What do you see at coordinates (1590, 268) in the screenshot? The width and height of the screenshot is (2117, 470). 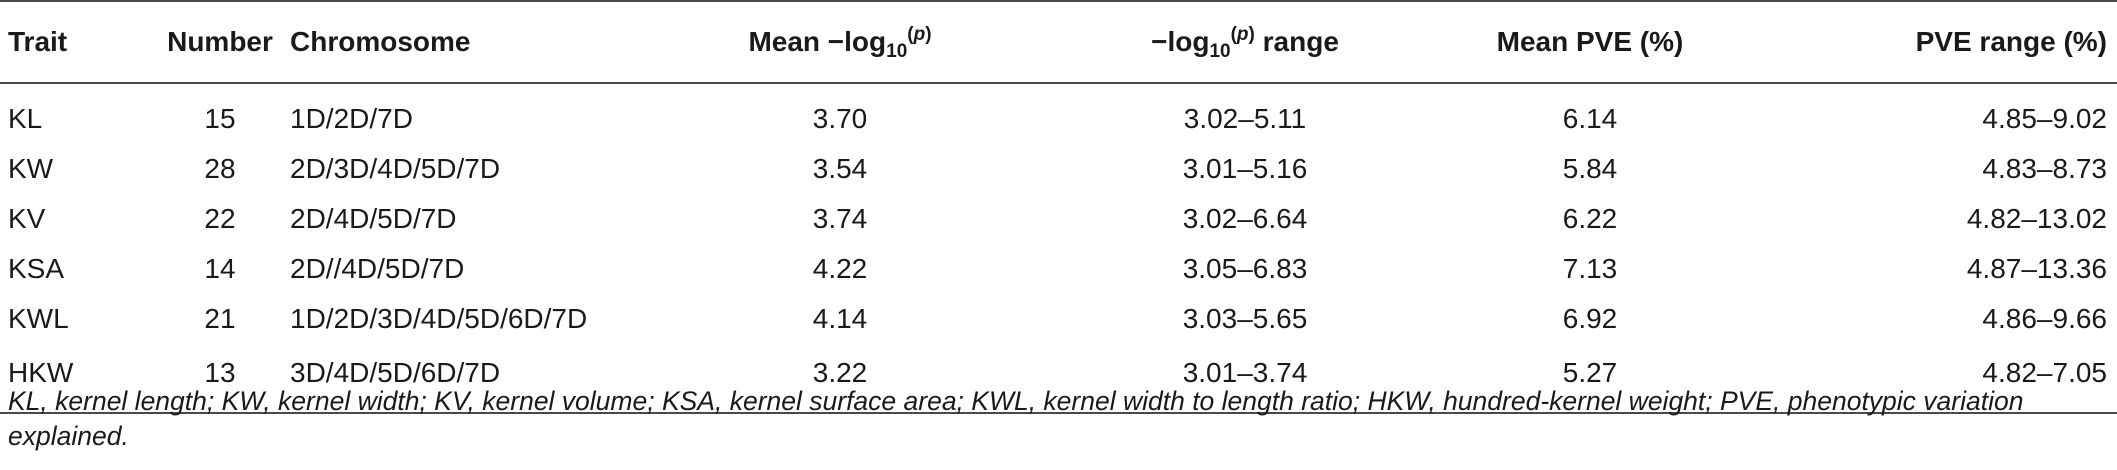 I see `cell-mean-pve: 7.13` at bounding box center [1590, 268].